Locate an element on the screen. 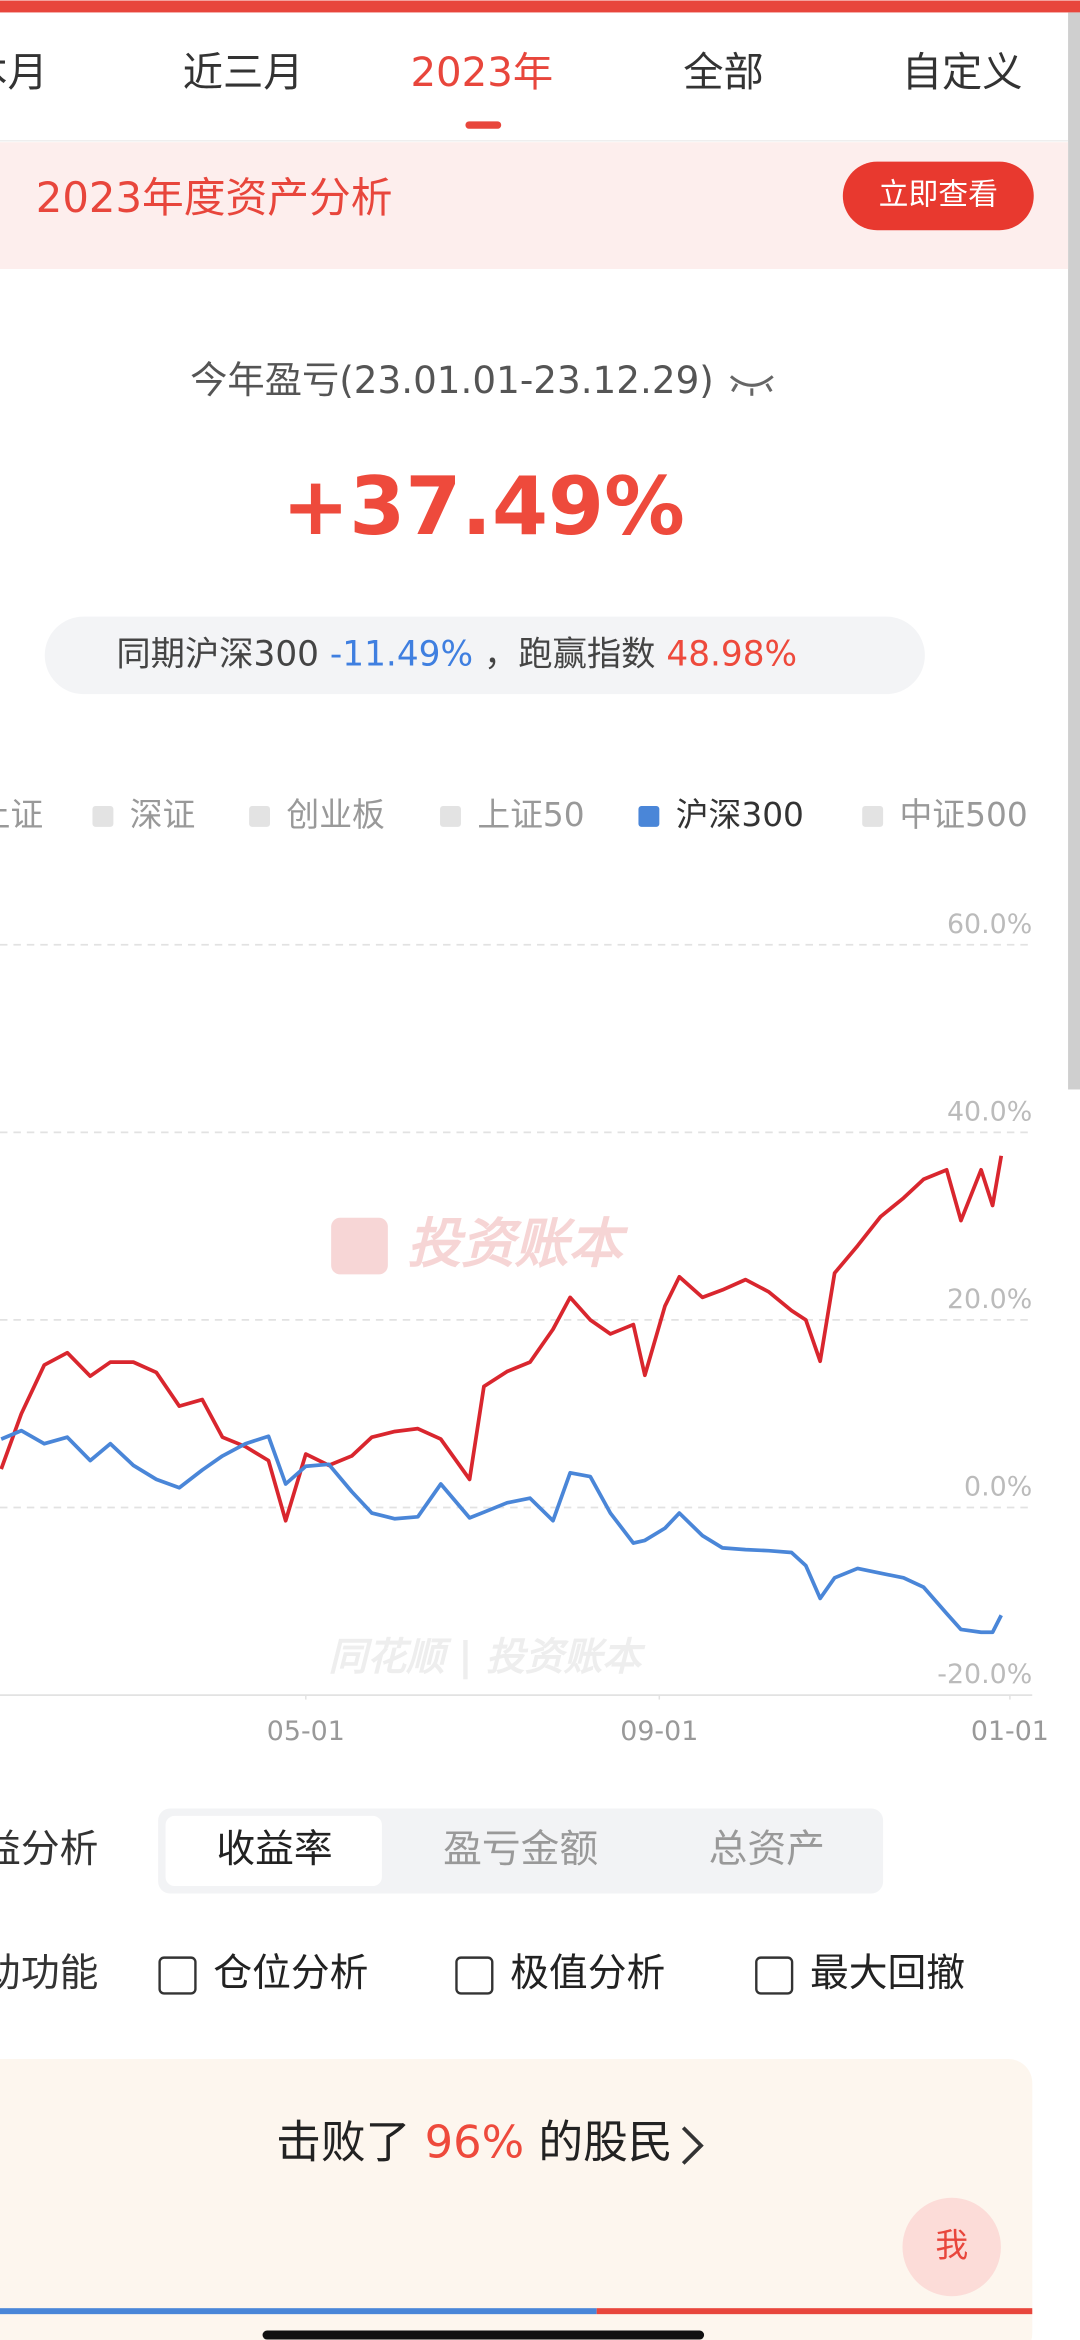 This screenshot has width=1080, height=2340. legend: 上证 深证 创业板 上证50 沪深300 中证500 is located at coordinates (514, 815).